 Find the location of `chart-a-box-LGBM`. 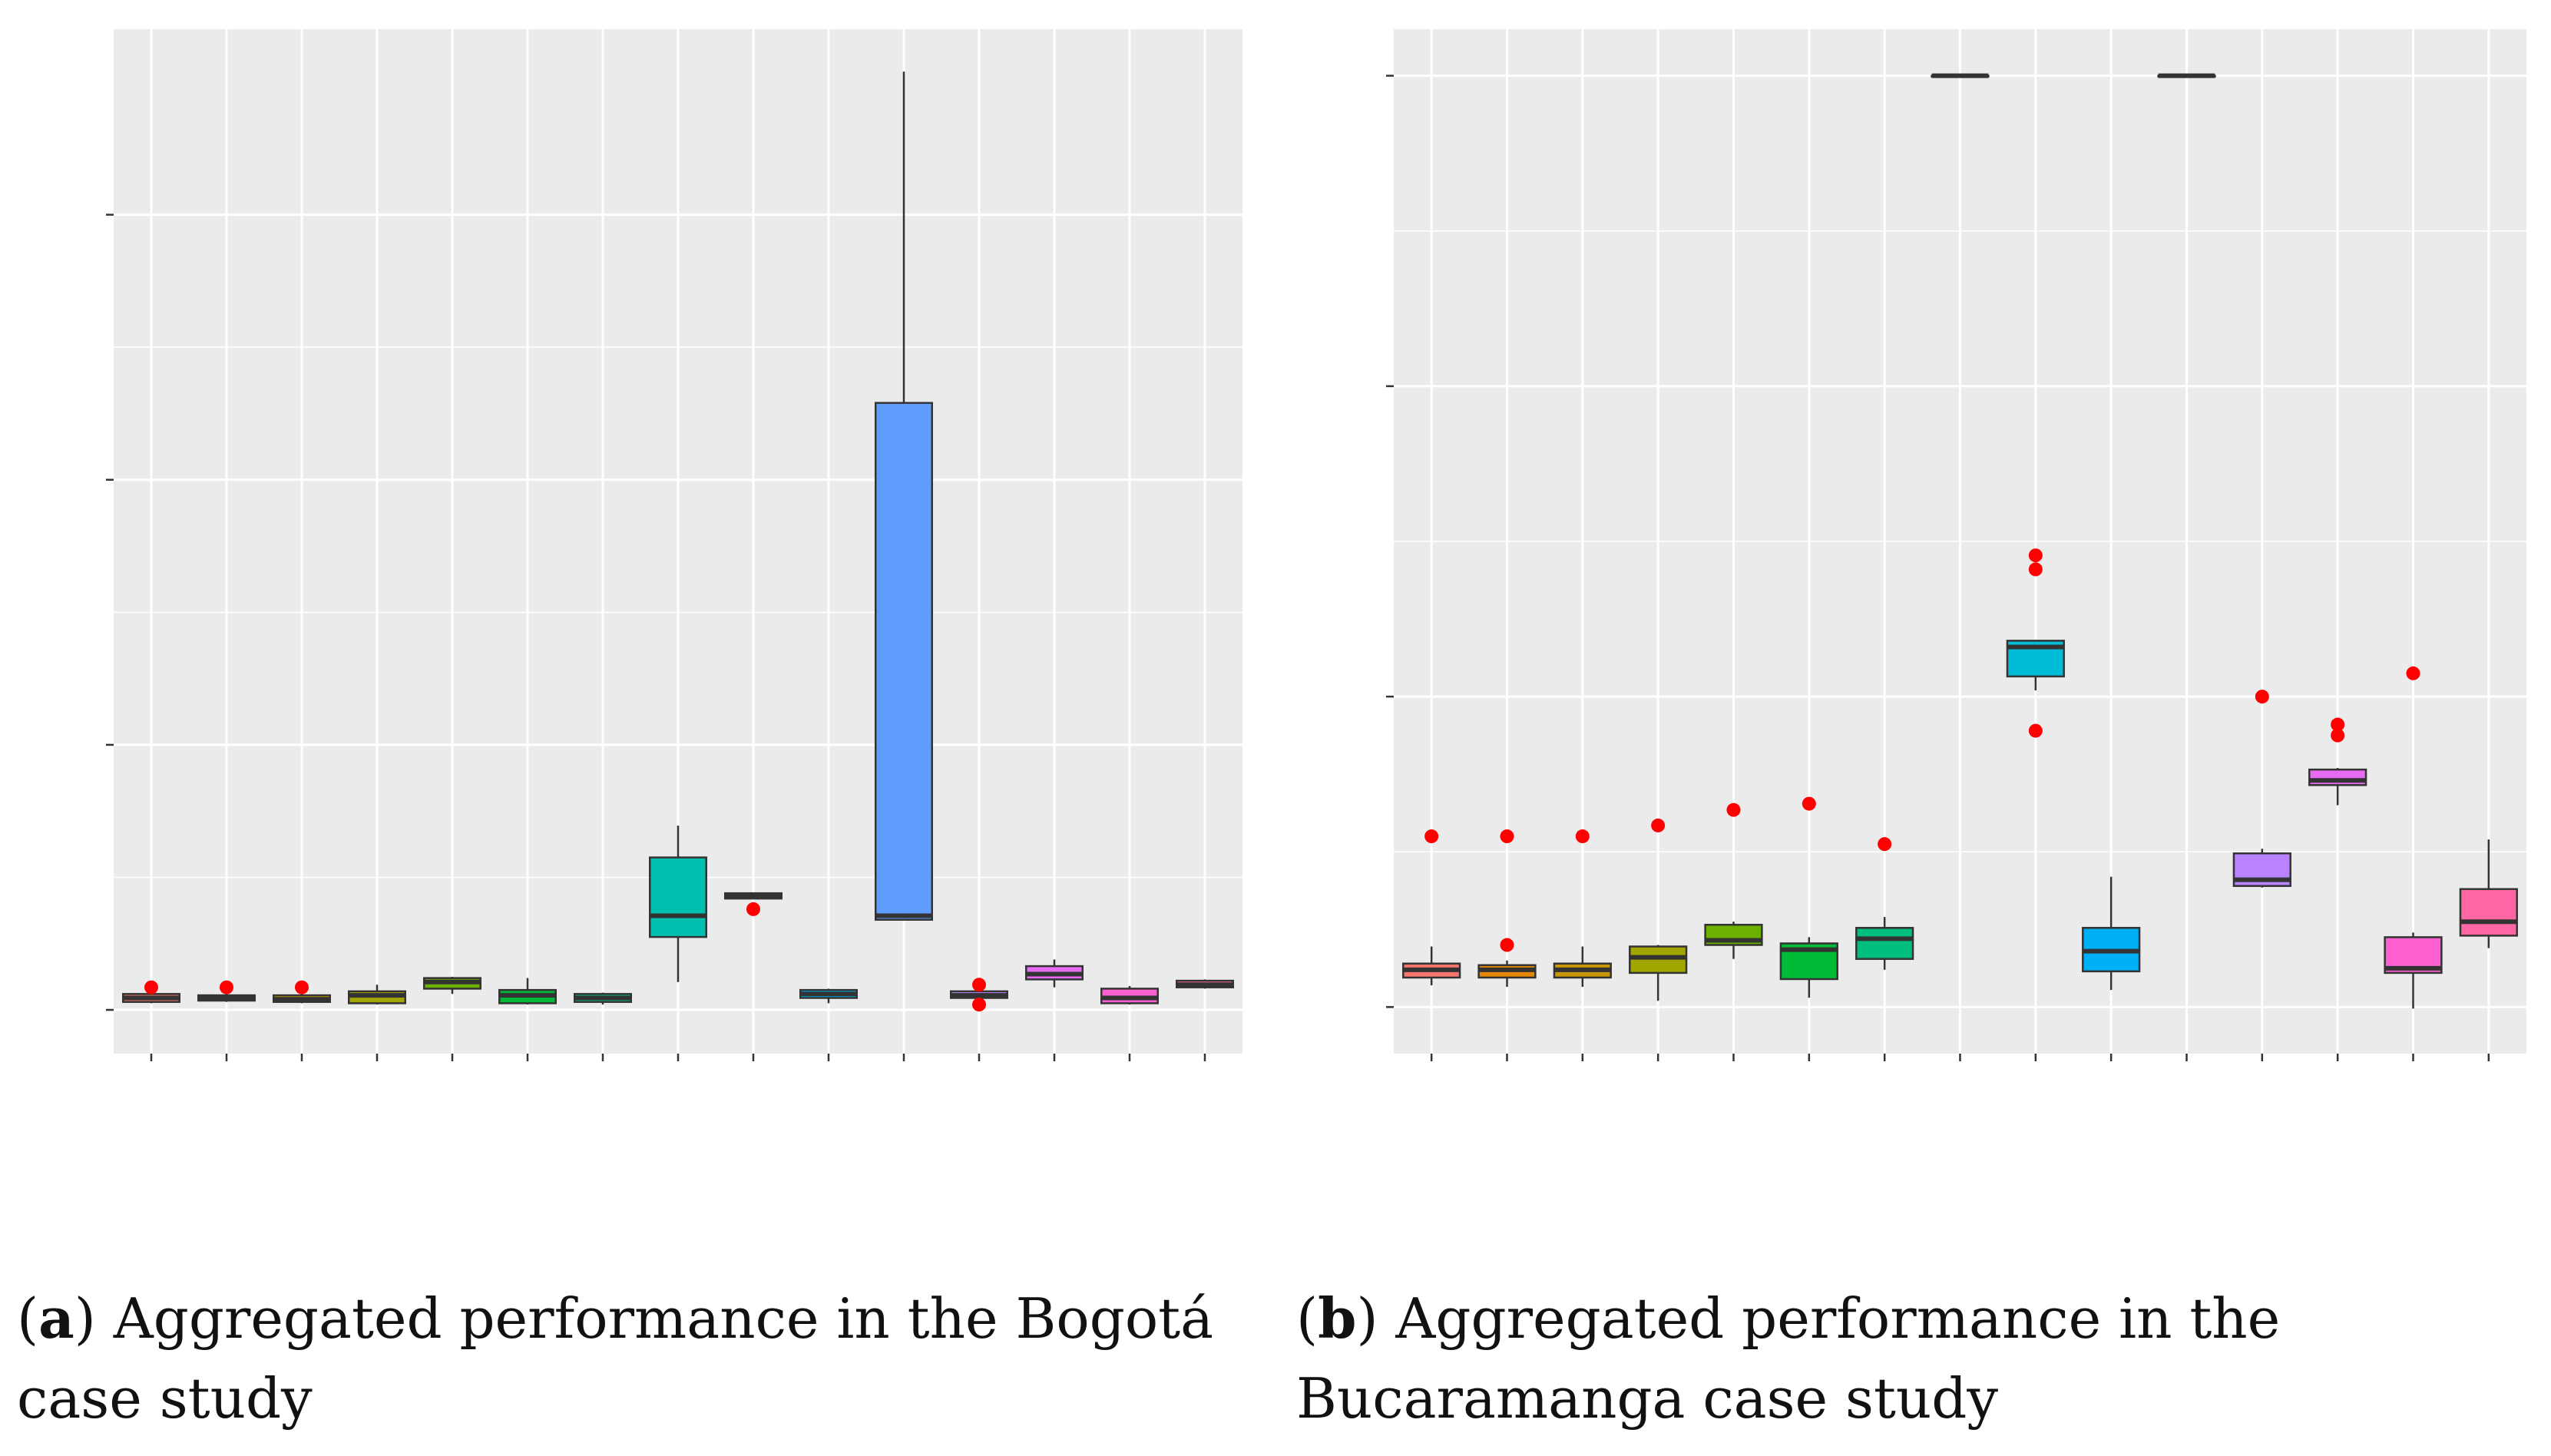

chart-a-box-LGBM is located at coordinates (979, 995).